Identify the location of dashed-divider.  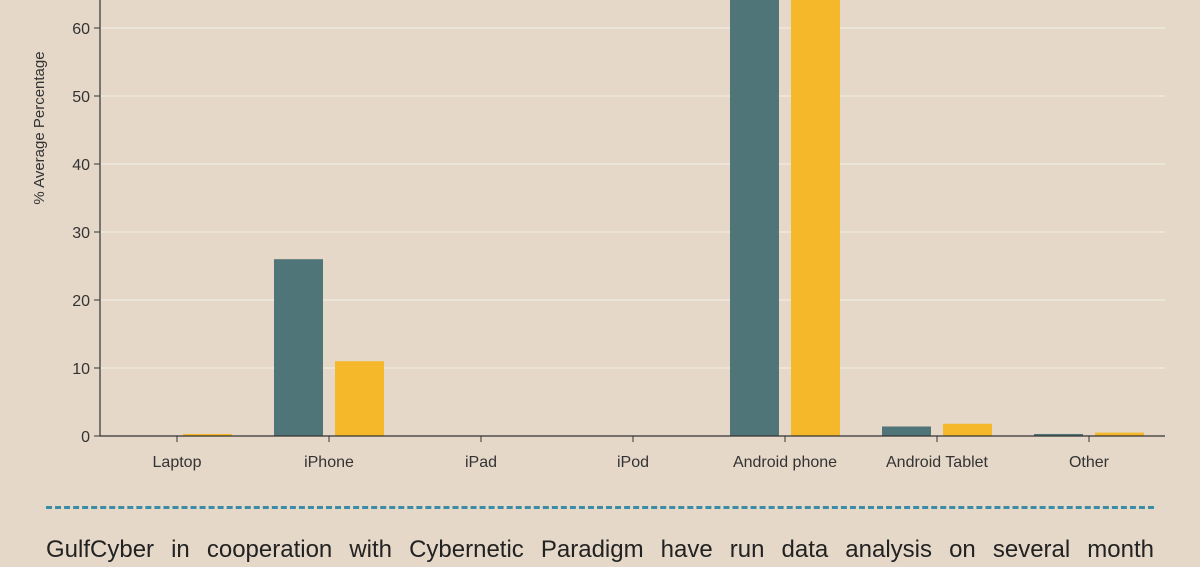
(600, 507).